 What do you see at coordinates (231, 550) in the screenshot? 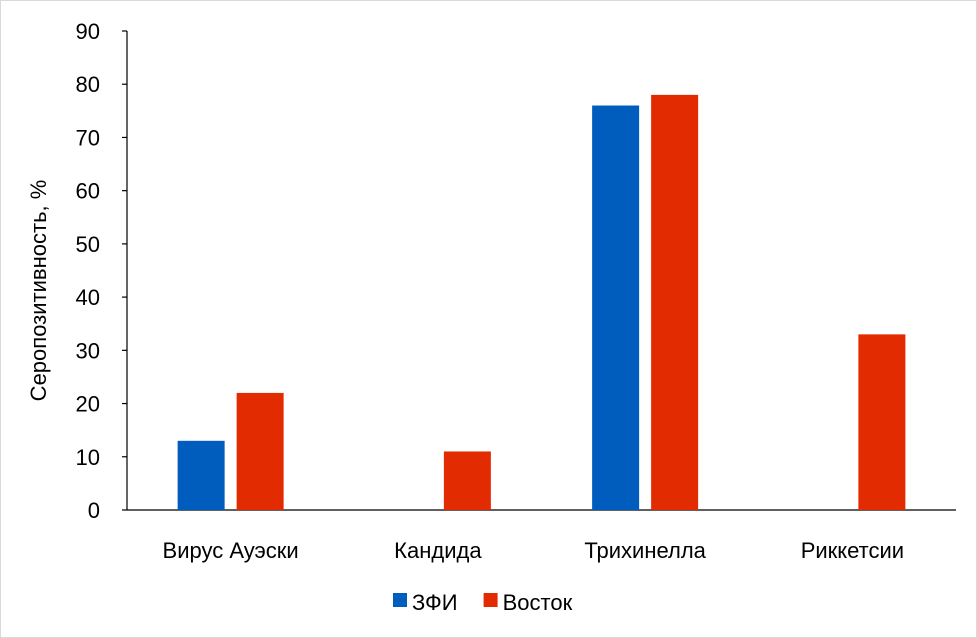
I see `category-label-0: Вирус Ауэски` at bounding box center [231, 550].